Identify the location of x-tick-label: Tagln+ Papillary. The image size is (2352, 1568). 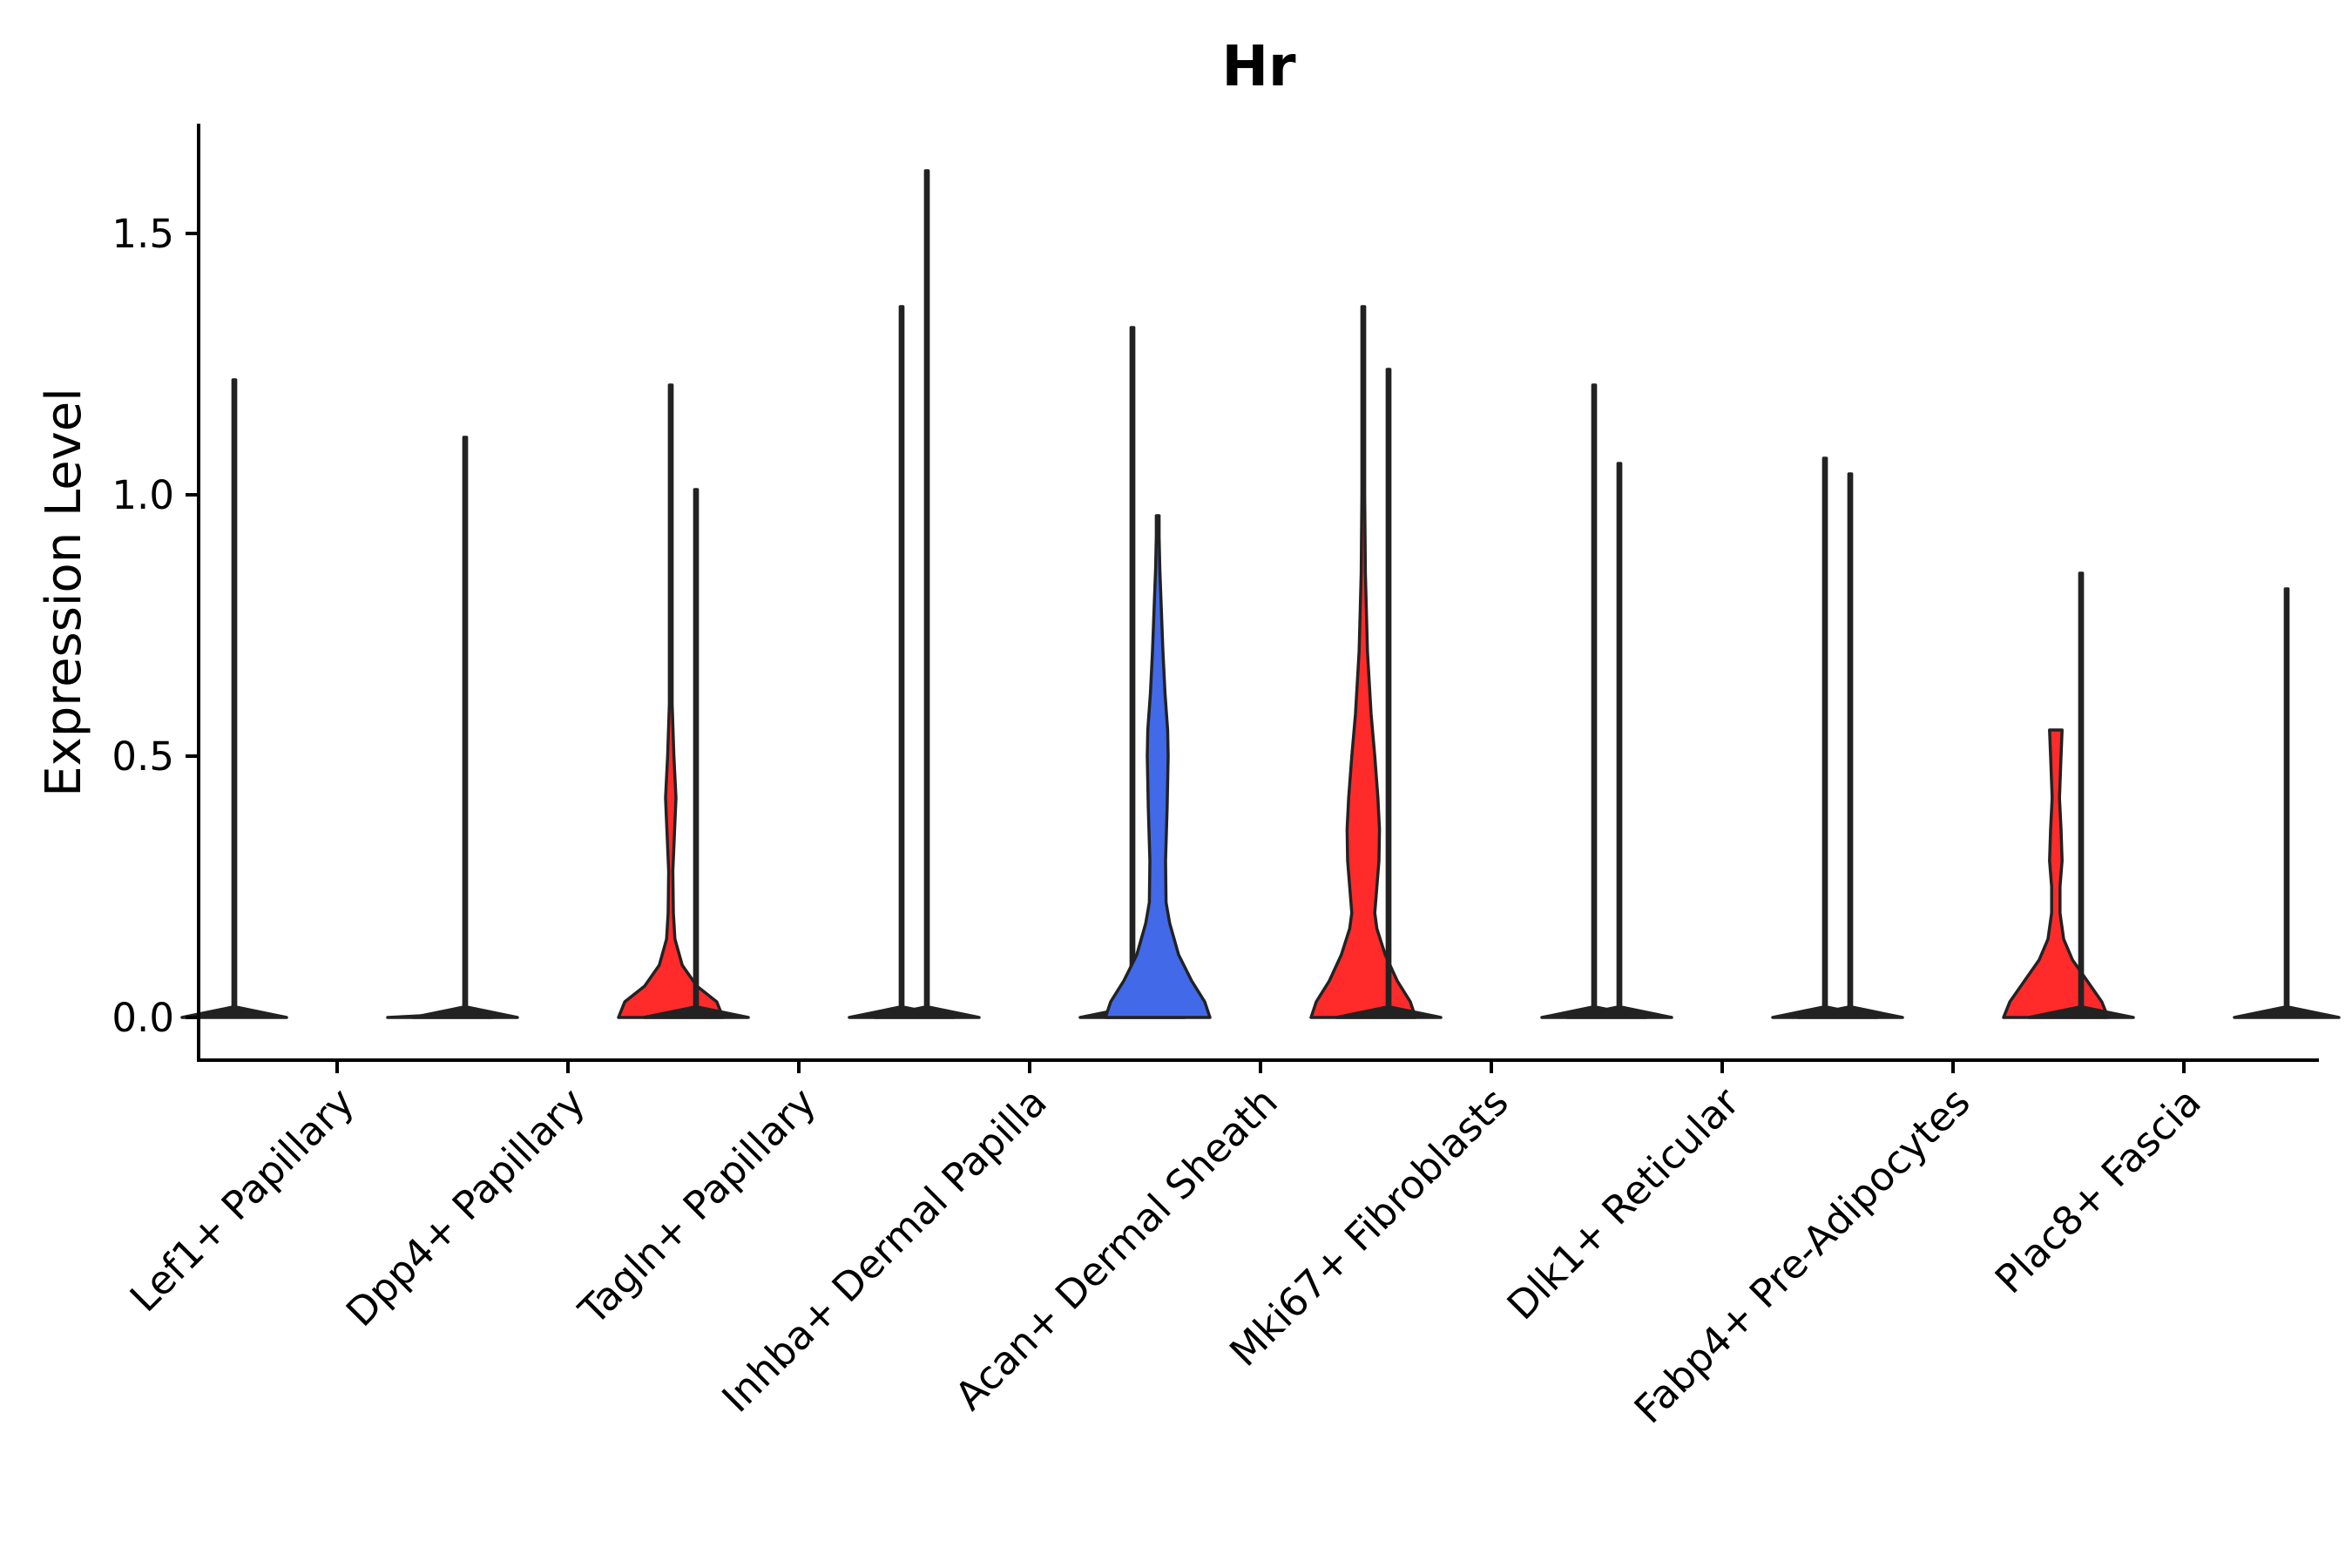
(697, 1206).